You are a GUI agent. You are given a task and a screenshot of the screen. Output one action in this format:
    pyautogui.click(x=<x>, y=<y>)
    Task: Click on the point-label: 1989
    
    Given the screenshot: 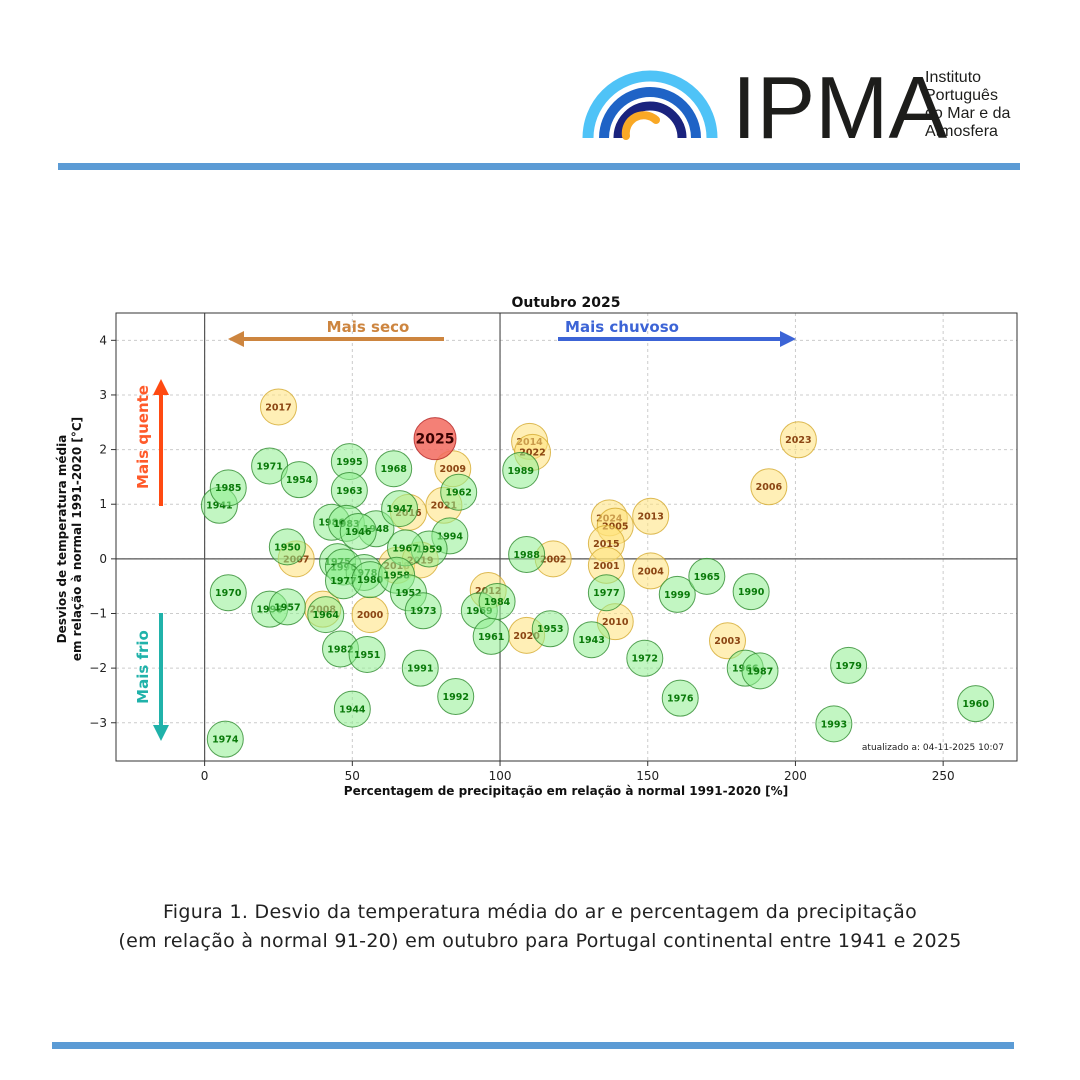 What is the action you would take?
    pyautogui.click(x=520, y=471)
    